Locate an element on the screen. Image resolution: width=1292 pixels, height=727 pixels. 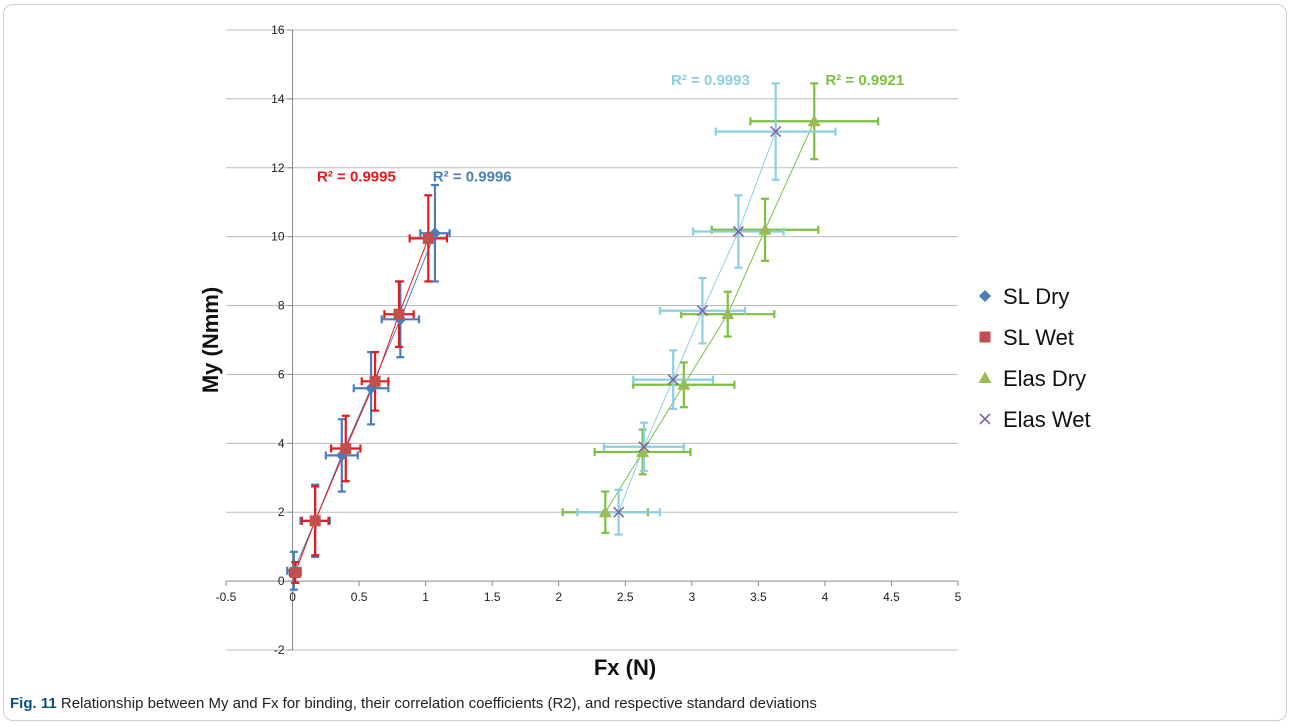
legend-marker-sl-dry is located at coordinates (985, 296).